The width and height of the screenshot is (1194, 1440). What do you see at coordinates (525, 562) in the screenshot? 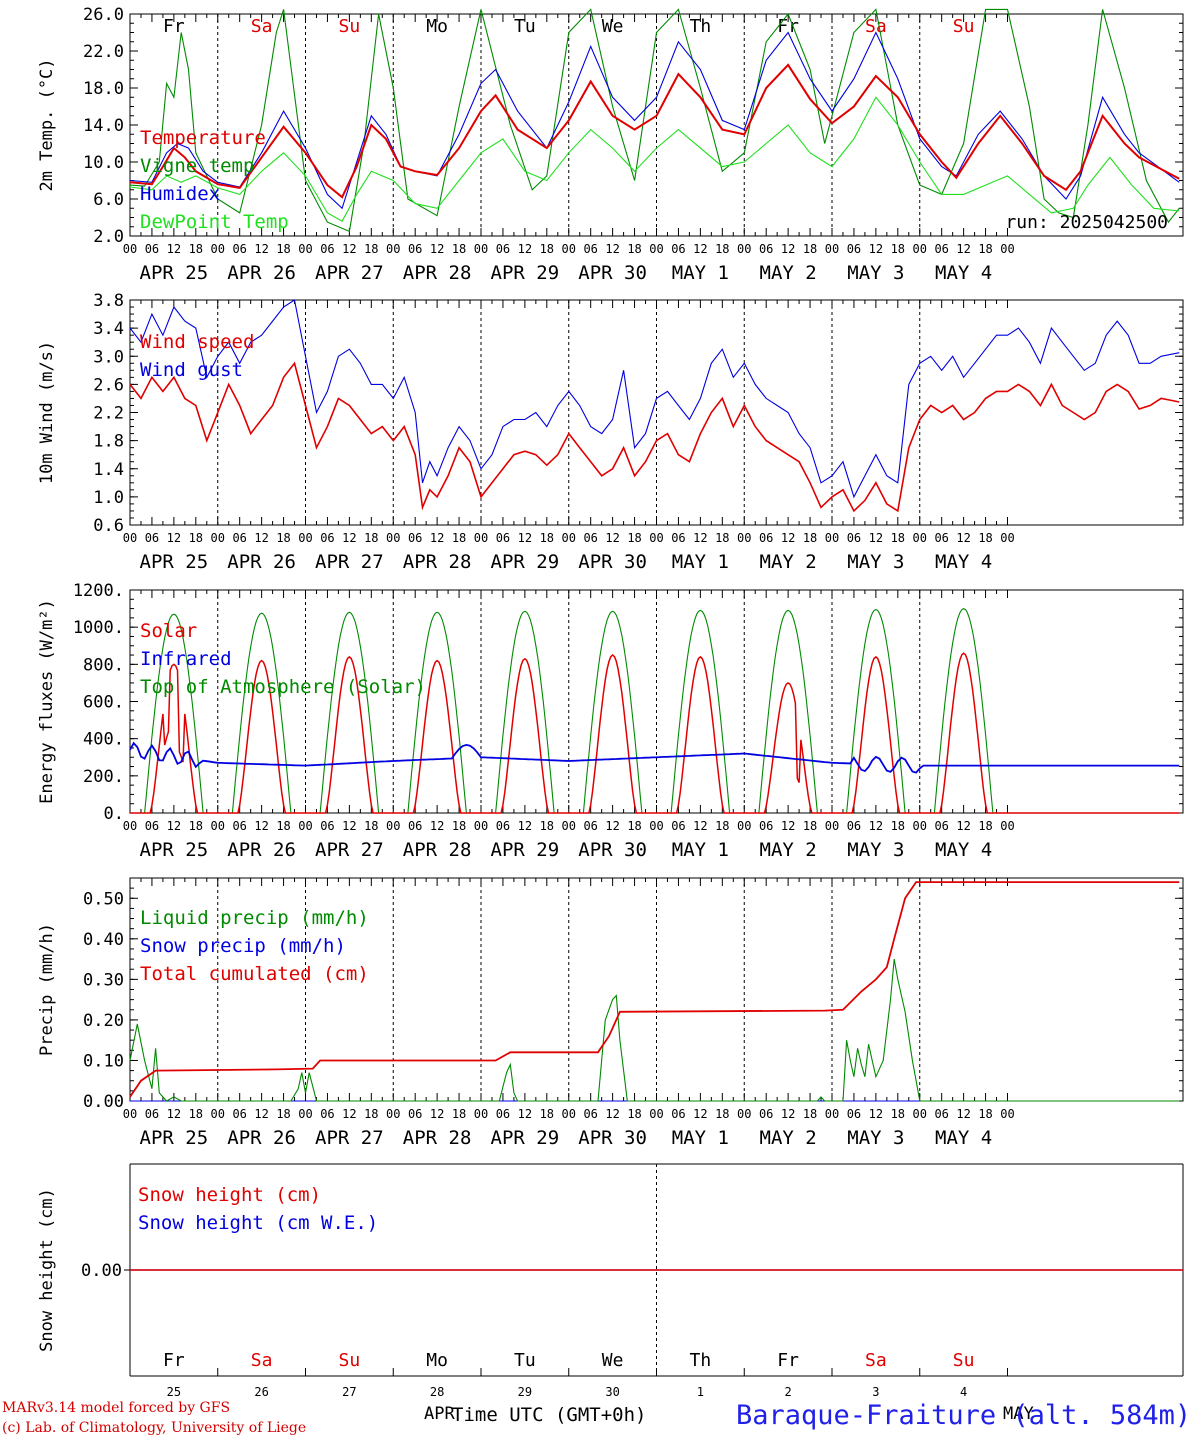
I see `date-label: APR 29` at bounding box center [525, 562].